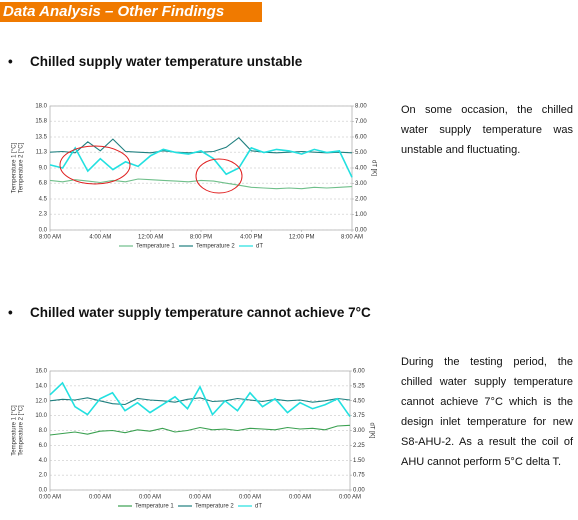 This screenshot has width=578, height=520. Describe the element at coordinates (361, 215) in the screenshot. I see `y2-tick-label: 1.00` at that location.